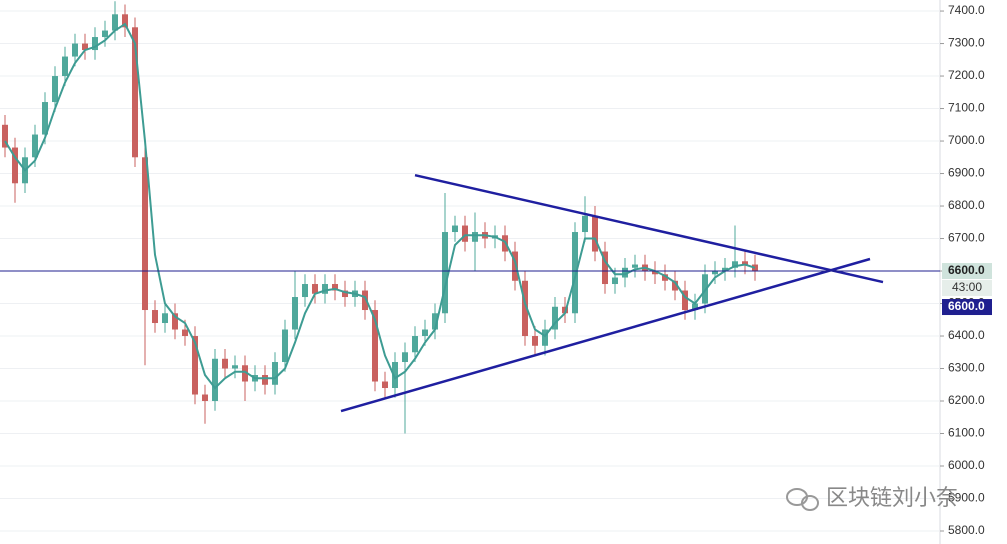 Image resolution: width=1007 pixels, height=544 pixels. Describe the element at coordinates (649, 228) in the screenshot. I see `trend-line` at that location.